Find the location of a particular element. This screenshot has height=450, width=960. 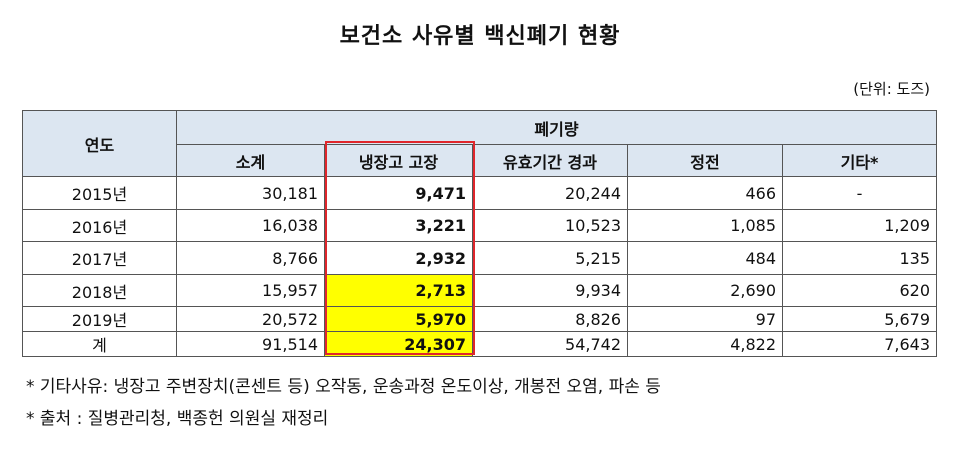

table-row-total: 계 91,514 24,307 54,742 4,822 7,643 is located at coordinates (479, 344).